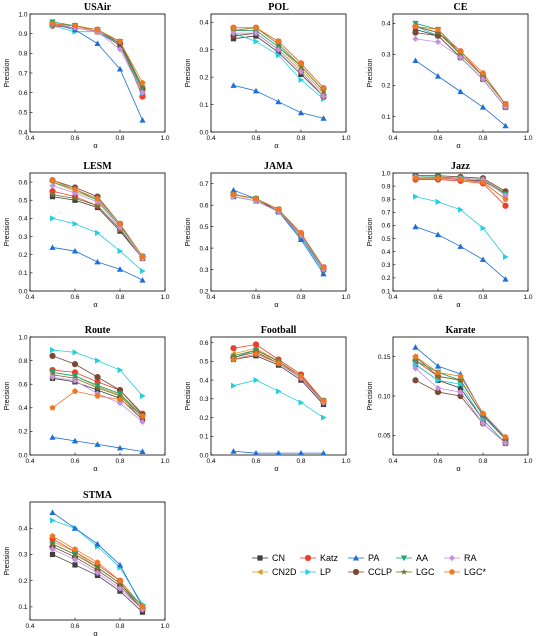 The width and height of the screenshot is (550, 636). Describe the element at coordinates (482, 297) in the screenshot. I see `x-tick-label: 0.8` at that location.